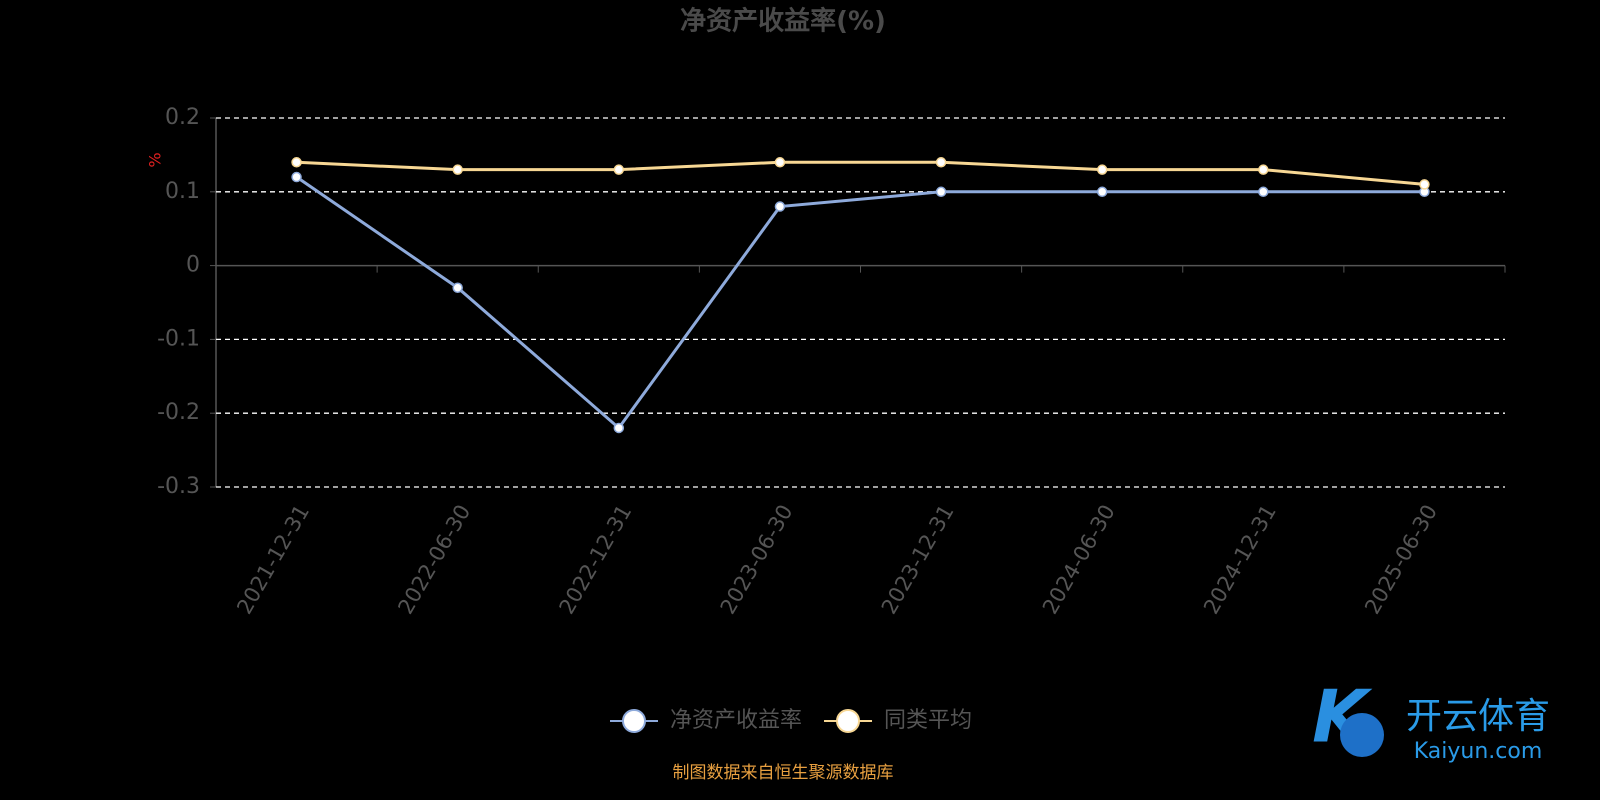 The width and height of the screenshot is (1600, 800). What do you see at coordinates (434, 560) in the screenshot?
I see `x-tick-label: 2022-06-30` at bounding box center [434, 560].